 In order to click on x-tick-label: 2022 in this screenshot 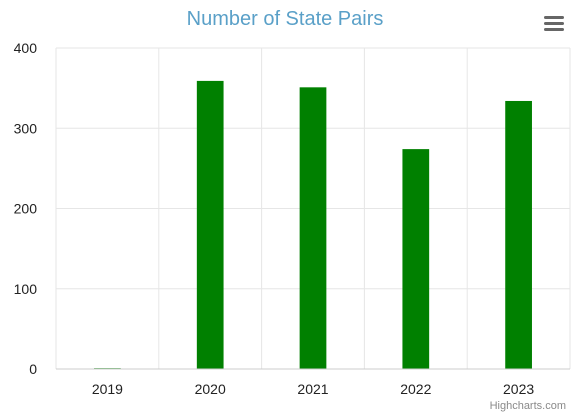, I will do `click(415, 389)`.